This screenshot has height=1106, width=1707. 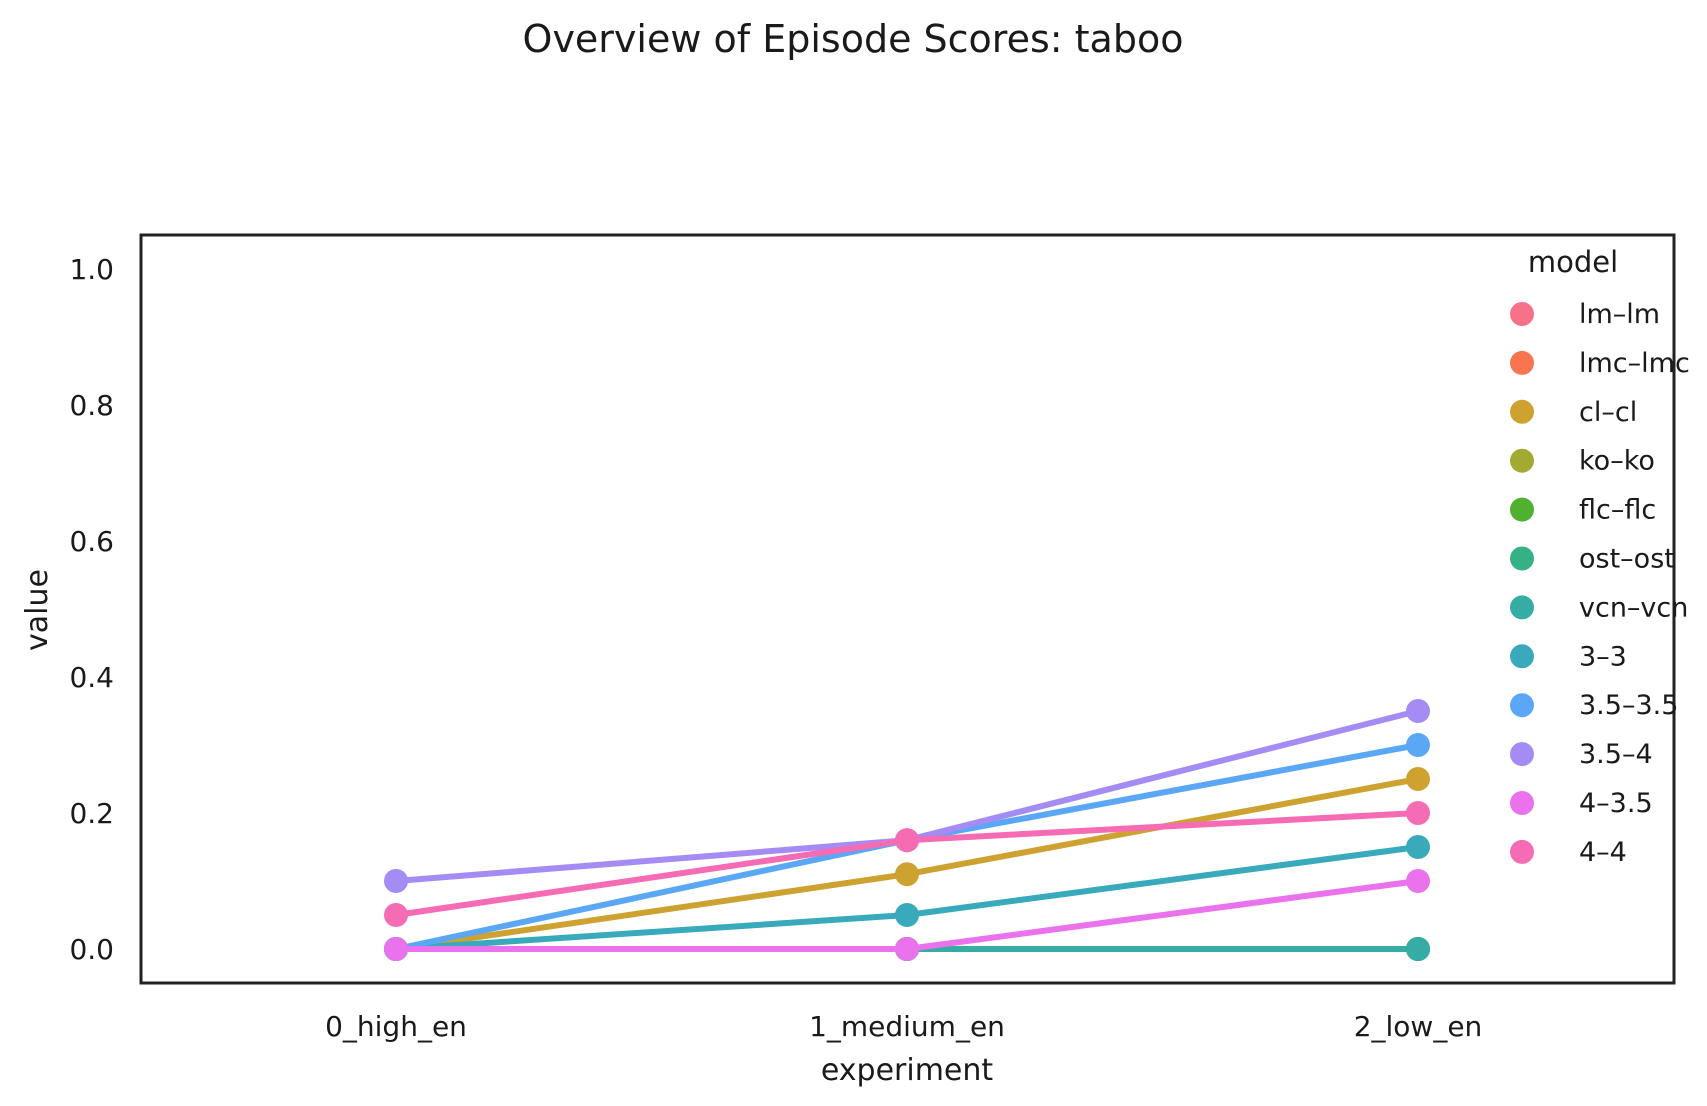 I want to click on chart-title: Overview of Episode Scores: taboo, so click(x=853, y=39).